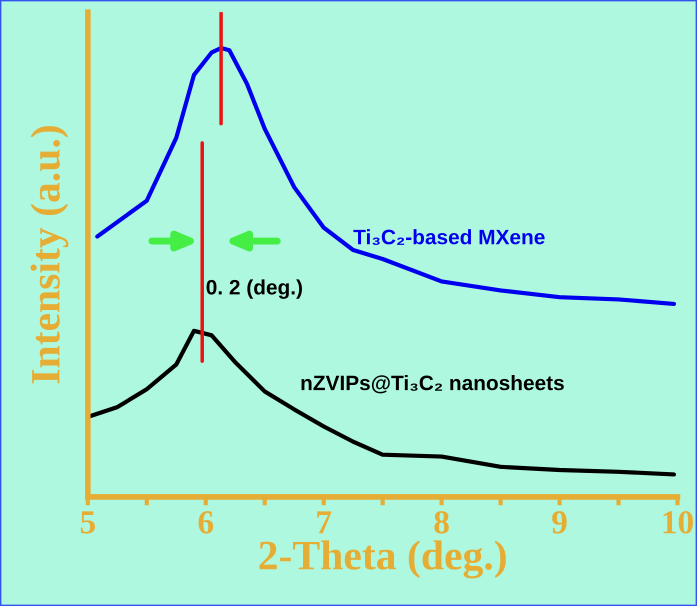 Image resolution: width=697 pixels, height=606 pixels. I want to click on x-tick-label: 9, so click(559, 522).